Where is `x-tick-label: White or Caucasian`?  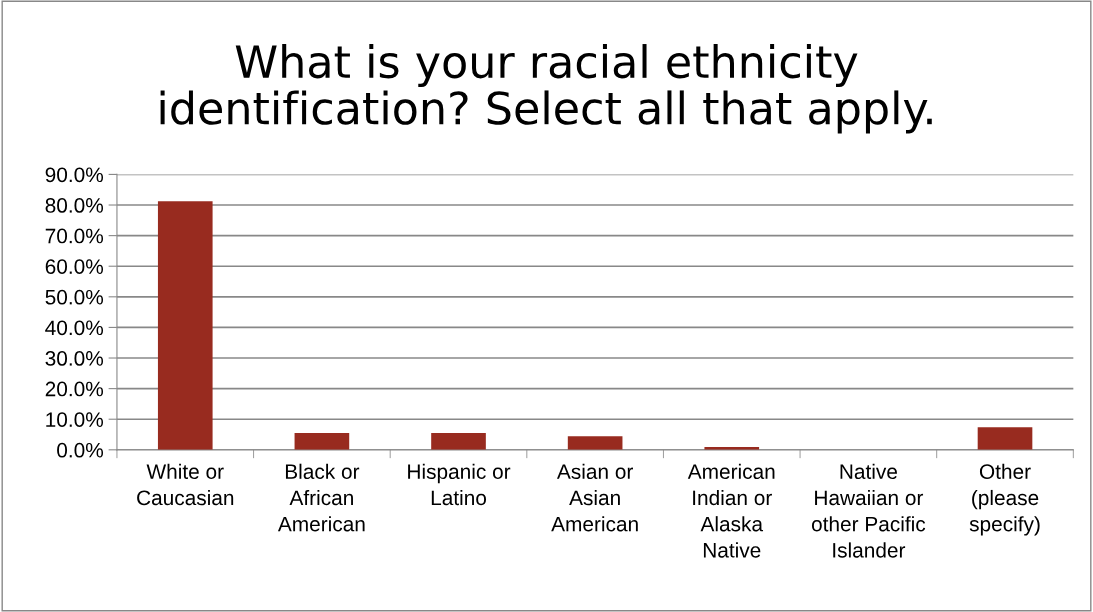
x-tick-label: White or Caucasian is located at coordinates (185, 484).